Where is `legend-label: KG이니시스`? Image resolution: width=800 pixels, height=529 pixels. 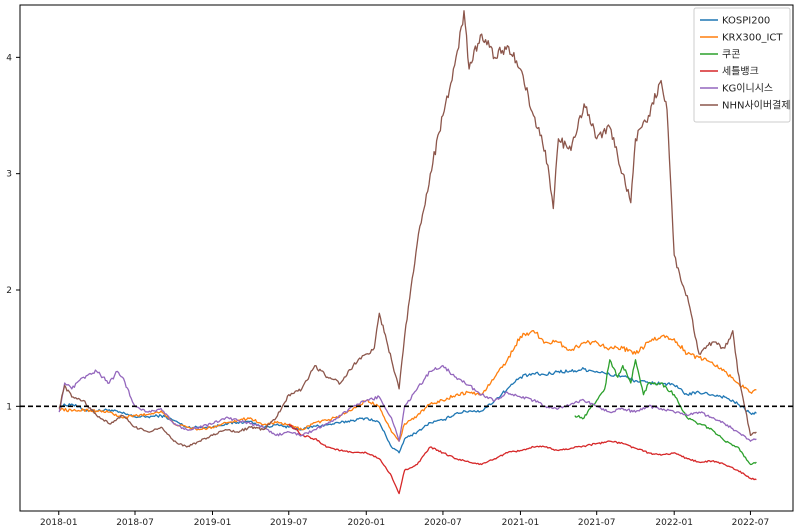
legend-label: KG이니시스 is located at coordinates (747, 89).